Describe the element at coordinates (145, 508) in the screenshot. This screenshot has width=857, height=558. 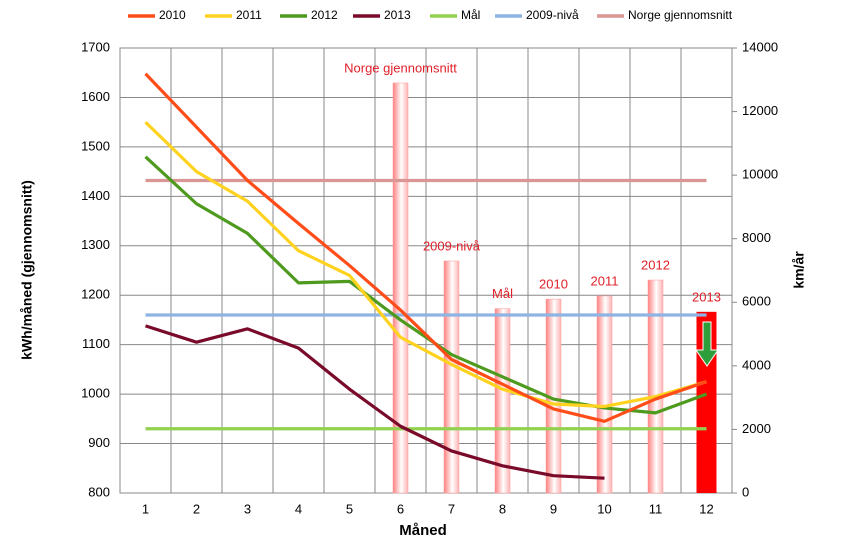
I see `x-tick-label: 1` at that location.